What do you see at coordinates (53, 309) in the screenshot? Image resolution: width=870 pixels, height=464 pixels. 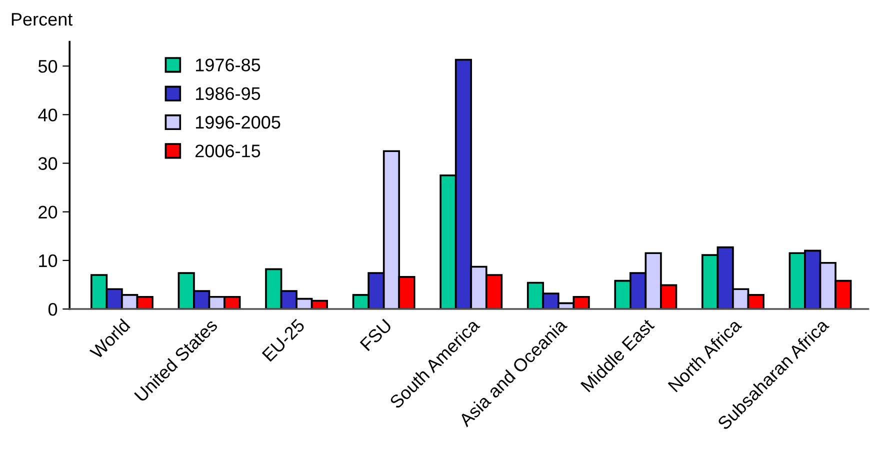 I see `y-tick-label: 0` at bounding box center [53, 309].